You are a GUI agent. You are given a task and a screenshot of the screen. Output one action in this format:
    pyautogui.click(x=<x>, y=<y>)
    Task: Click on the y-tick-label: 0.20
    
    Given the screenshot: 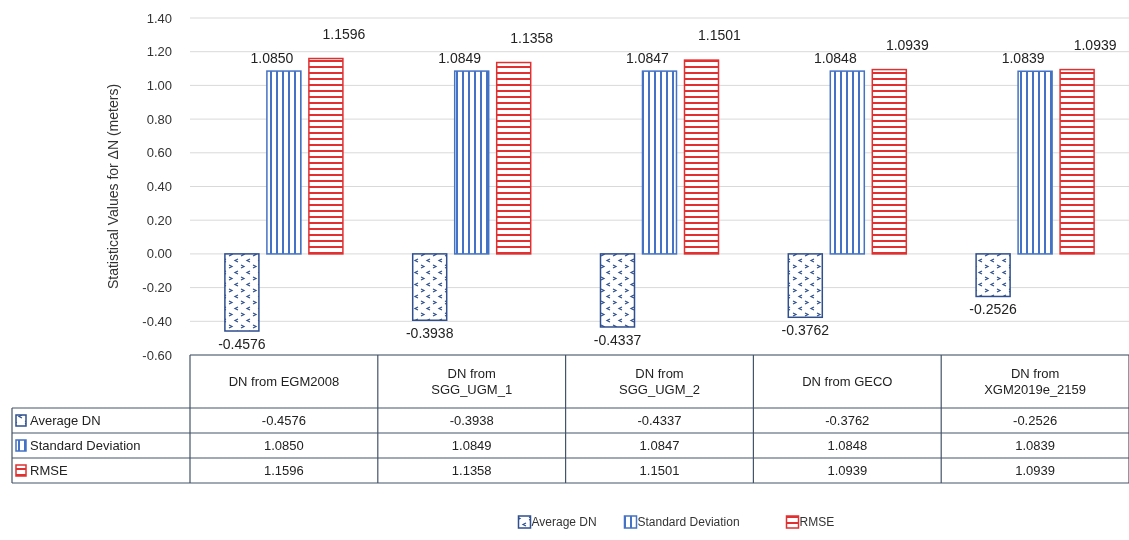 What is the action you would take?
    pyautogui.click(x=159, y=220)
    